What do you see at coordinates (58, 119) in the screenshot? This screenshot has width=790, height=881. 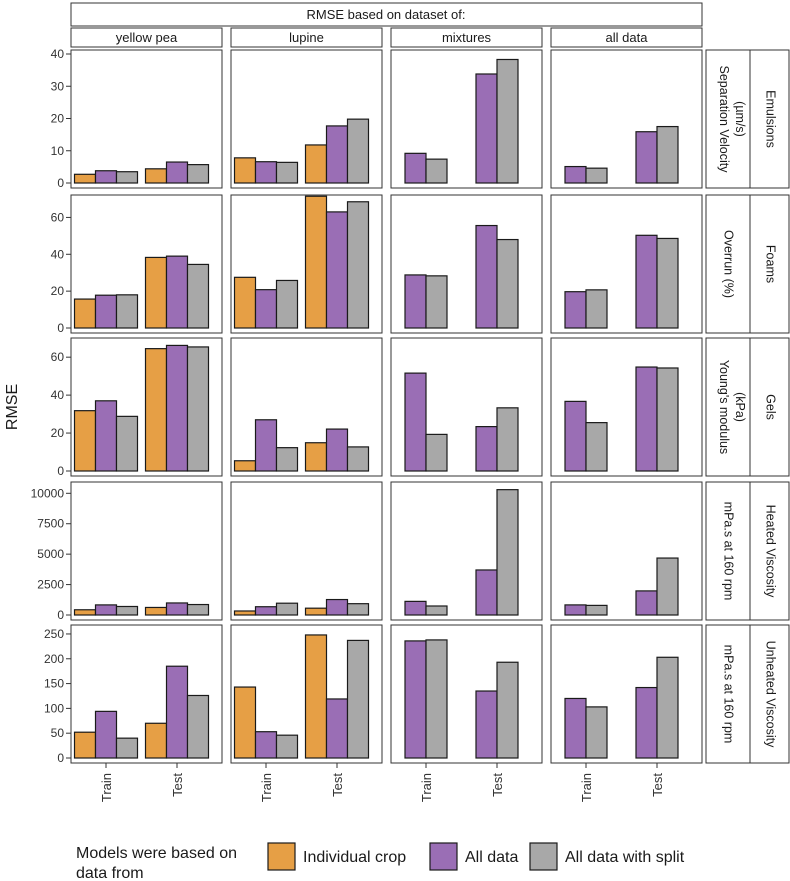 I see `y-tick-label-emulsions-2: 20` at bounding box center [58, 119].